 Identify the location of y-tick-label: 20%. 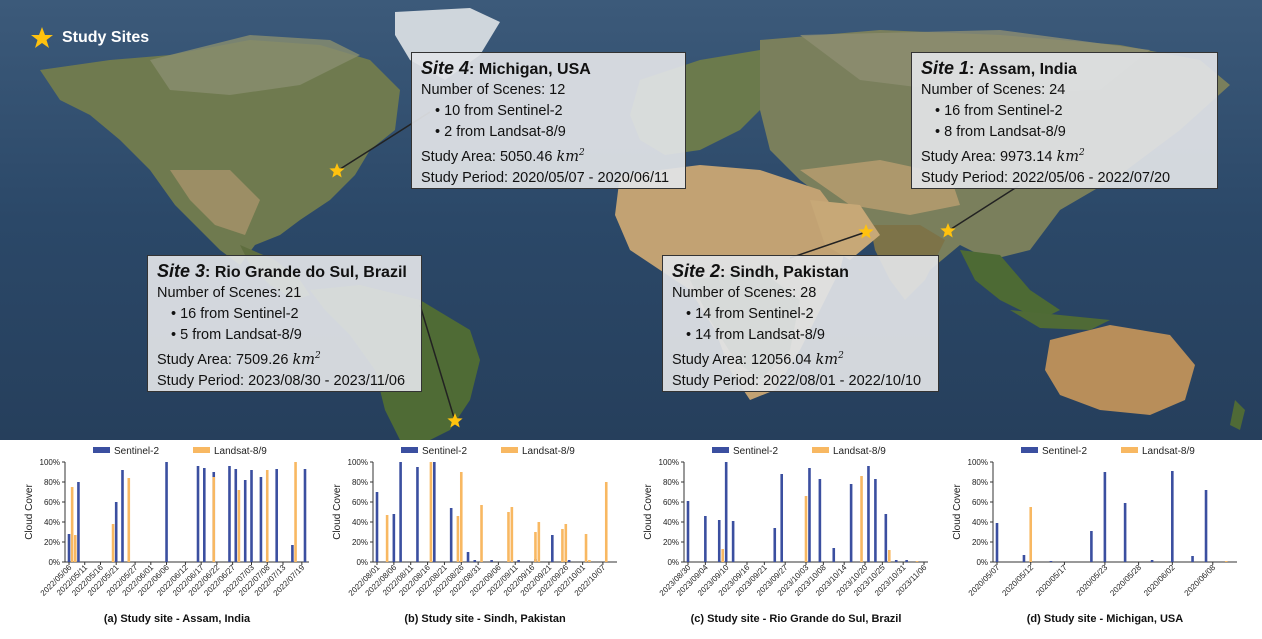
(980, 542).